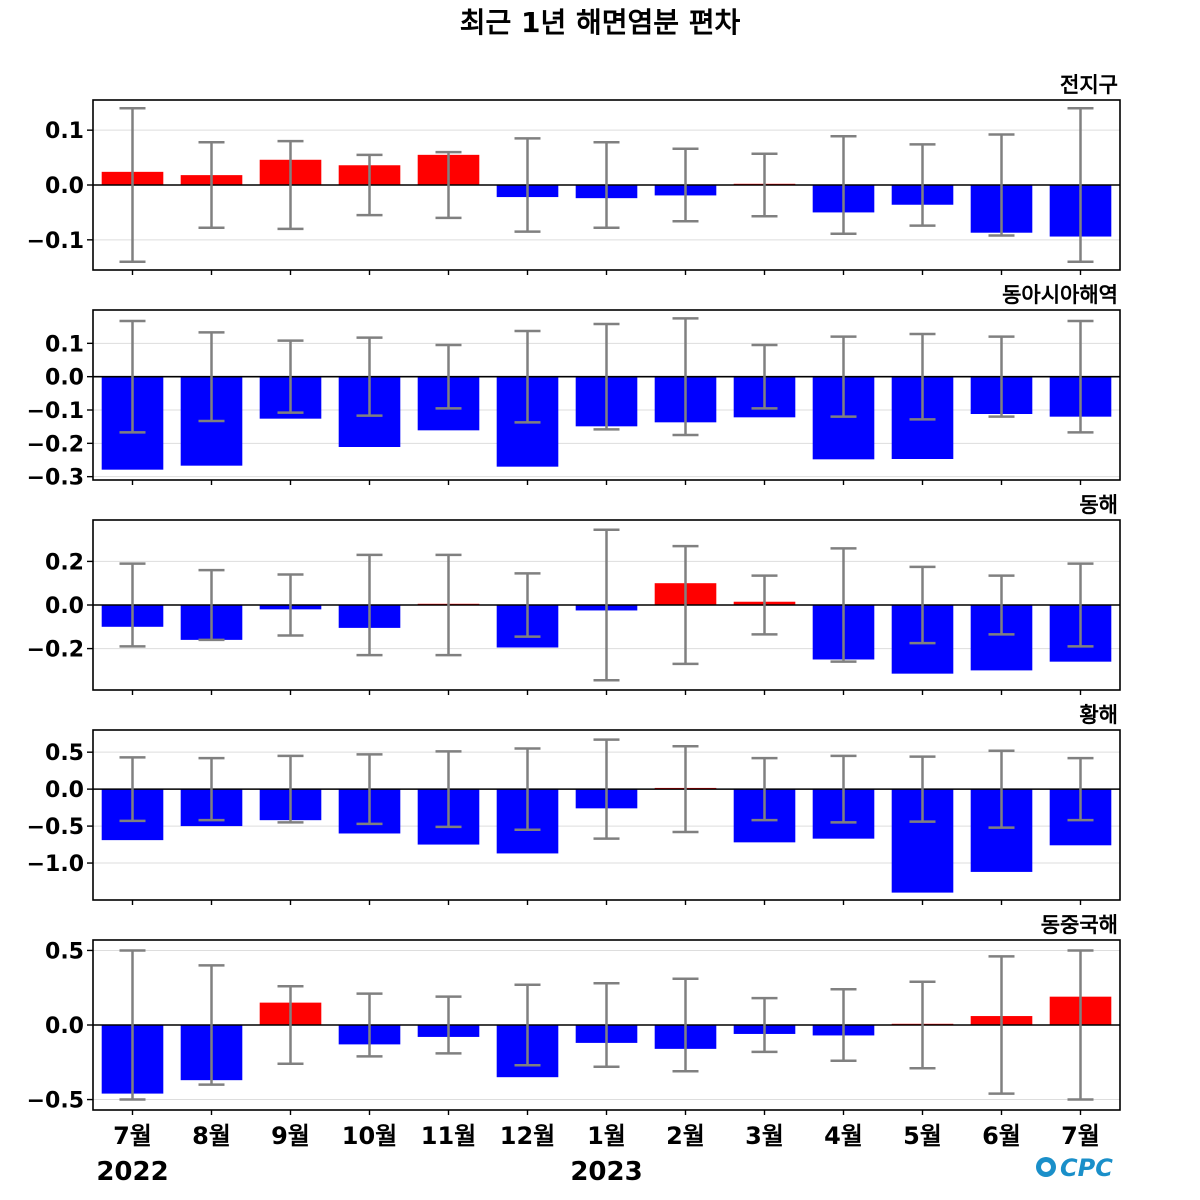  Describe the element at coordinates (64, 562) in the screenshot. I see `y-tick-label: 0.2` at that location.